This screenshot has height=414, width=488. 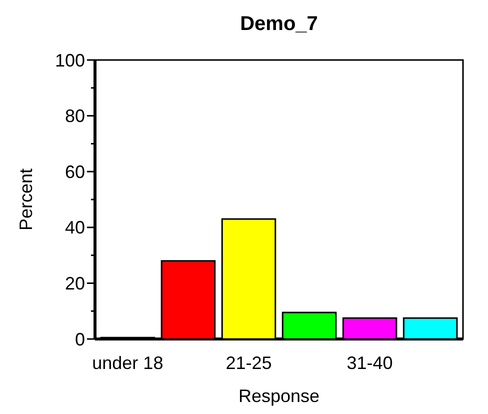 What do you see at coordinates (79, 339) in the screenshot?
I see `y-tick-label: 0` at bounding box center [79, 339].